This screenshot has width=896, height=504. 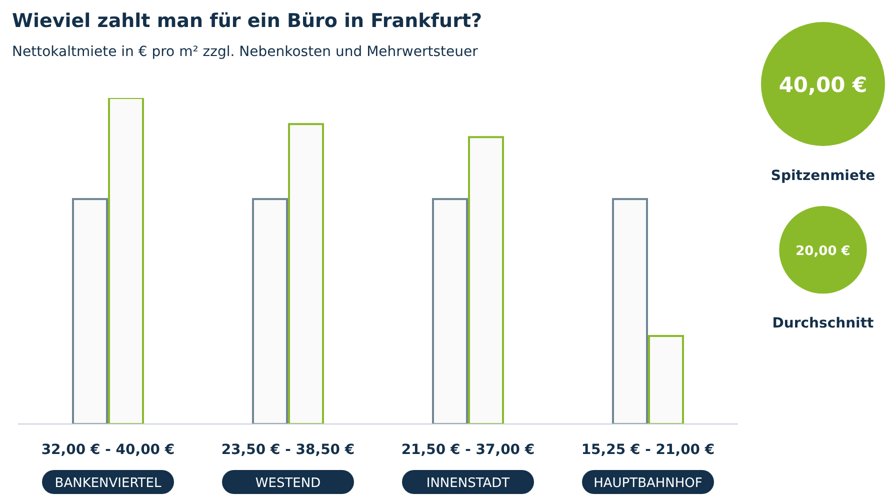 I want to click on chart-title: Wieviel zahlt man für ein Büro in Frankfurt?, so click(x=247, y=21).